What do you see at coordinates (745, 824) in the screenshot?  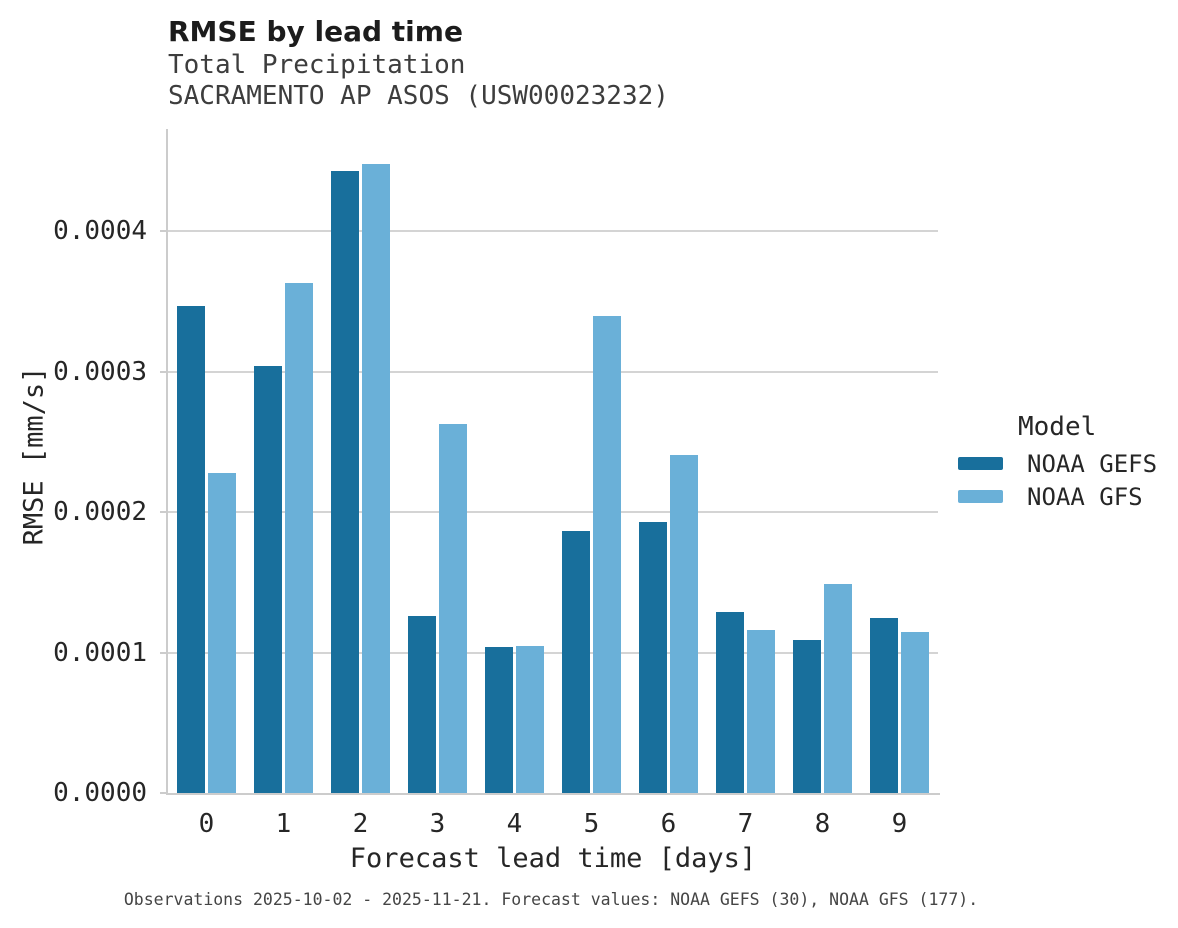 I see `x-tick-label: 7` at bounding box center [745, 824].